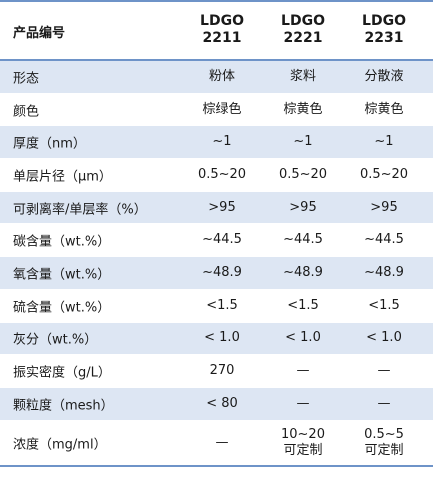 Image resolution: width=433 pixels, height=479 pixels. Describe the element at coordinates (221, 76) in the screenshot. I see `table-cell: 粉体` at that location.